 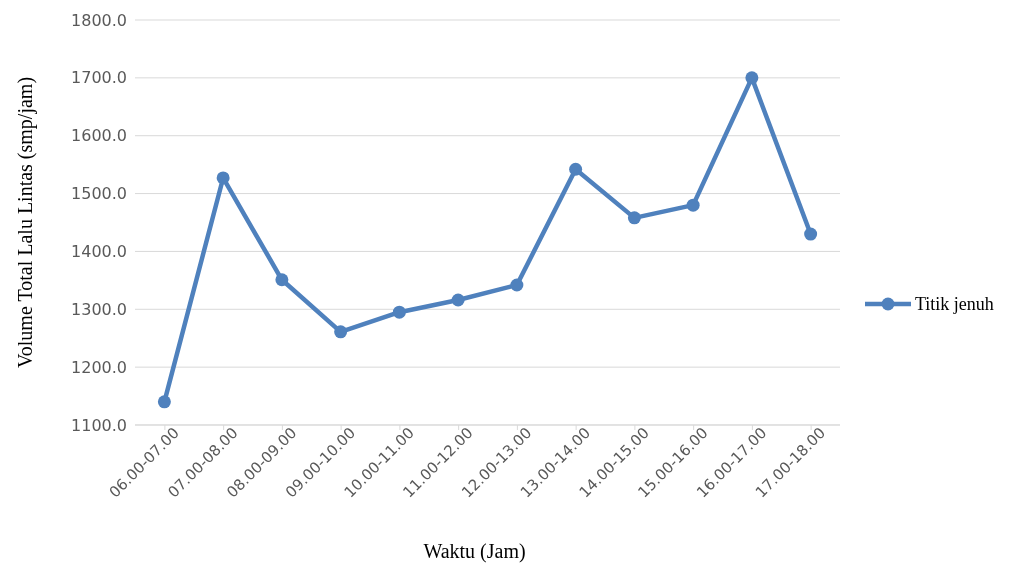 I want to click on y-tick-label: 1800.0, so click(x=99, y=20).